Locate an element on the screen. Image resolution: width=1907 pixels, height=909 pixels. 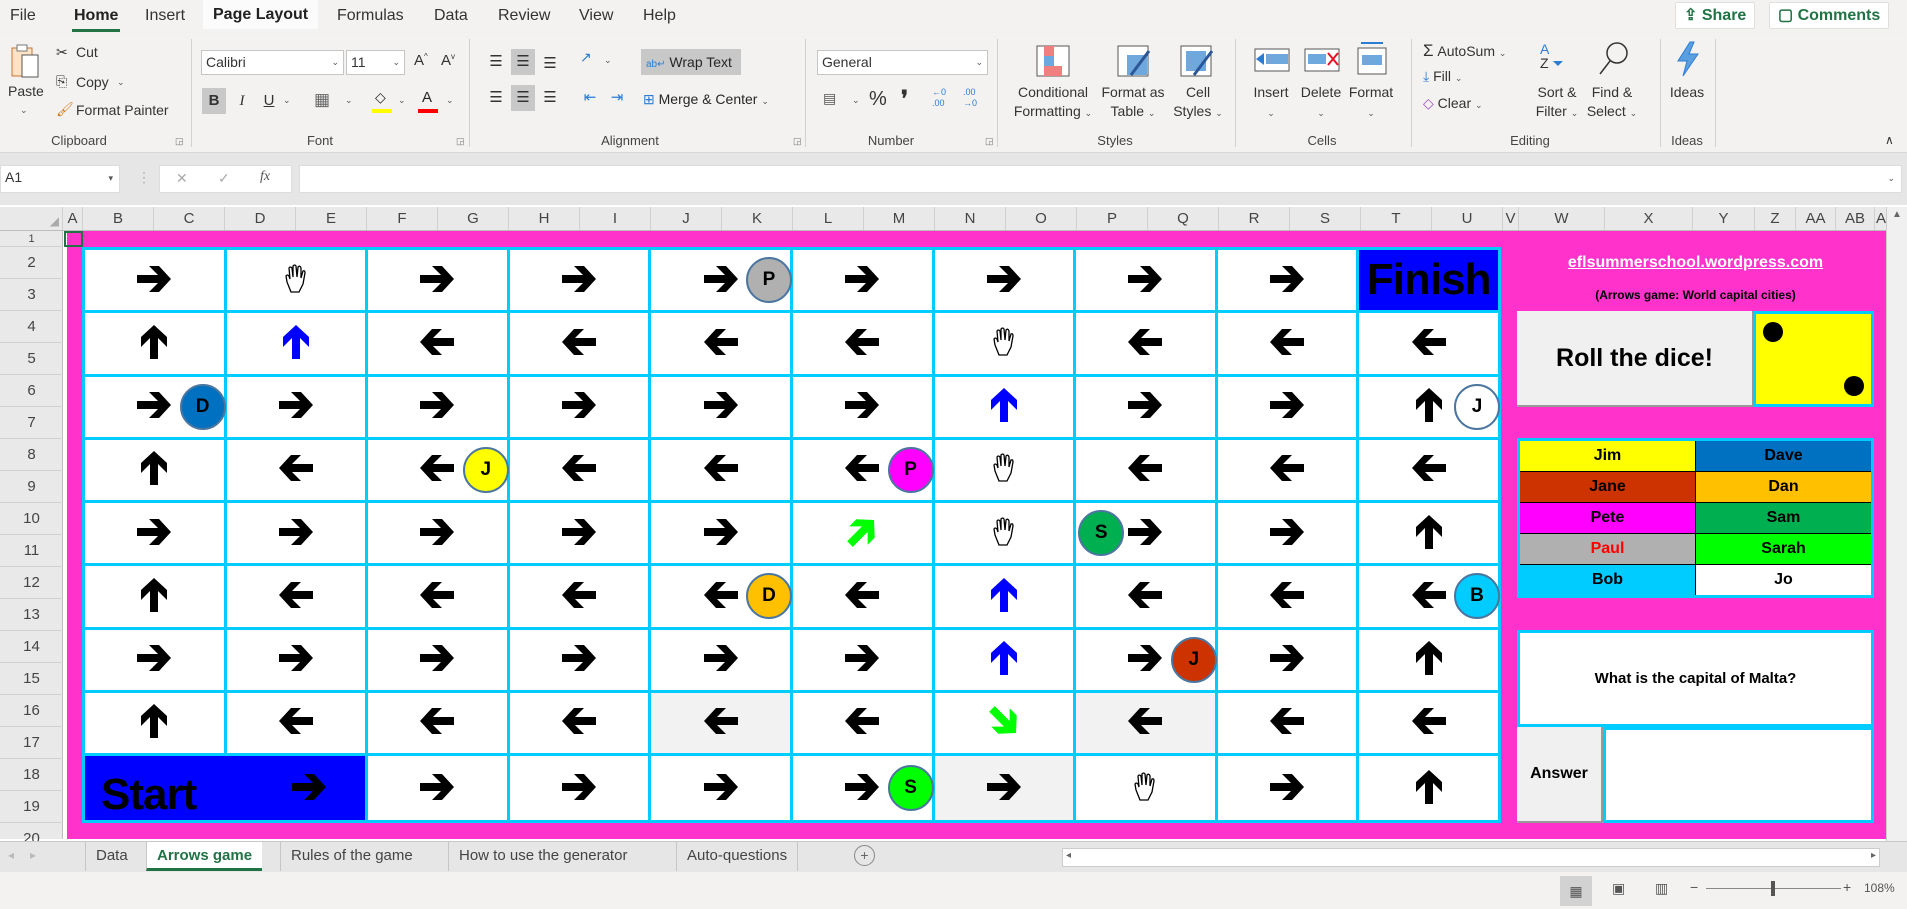
board-cell: B is located at coordinates (1429, 596).